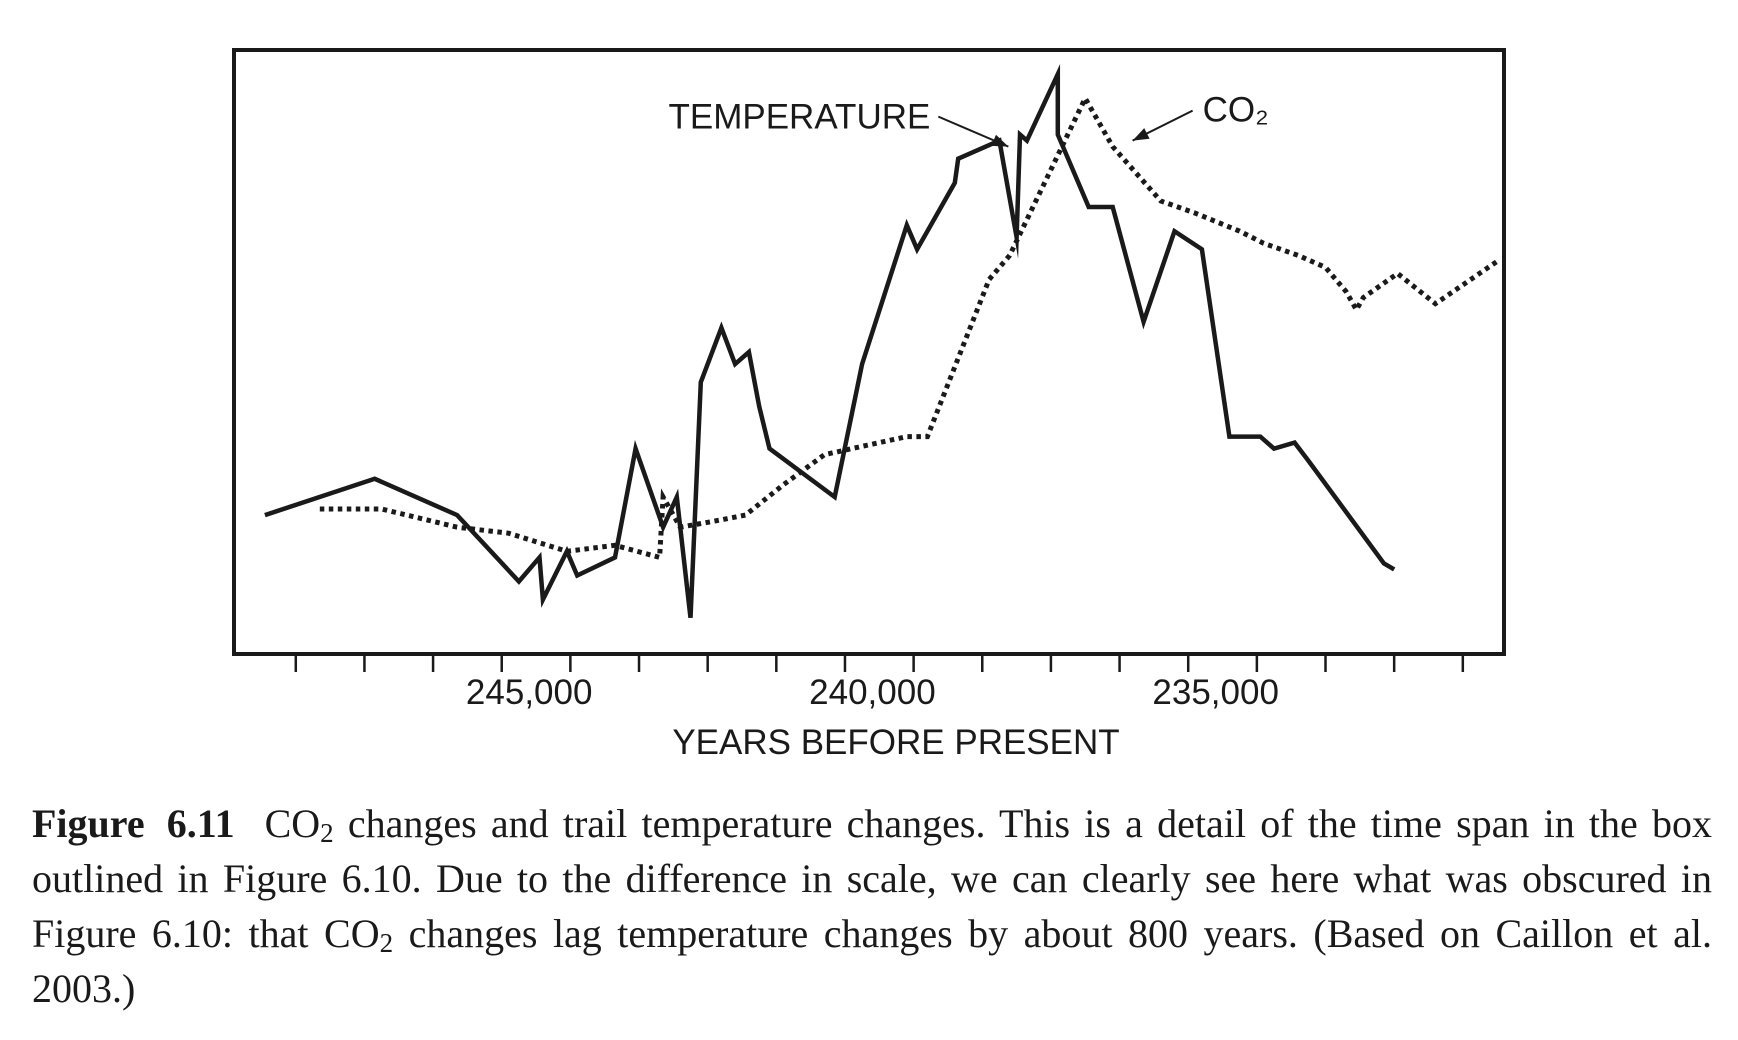 The height and width of the screenshot is (1040, 1738). I want to click on figure-number: Figure 6.11, so click(133, 823).